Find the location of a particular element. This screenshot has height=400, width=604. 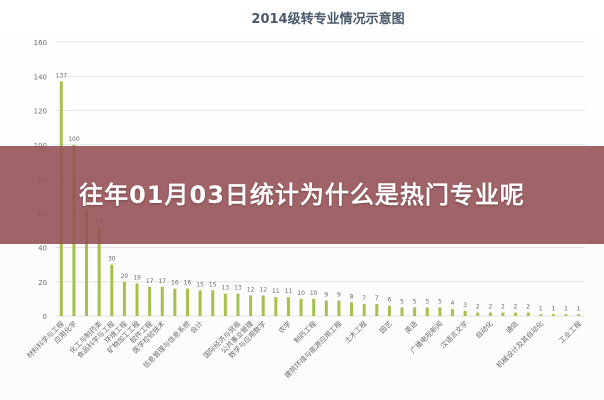

data-label: 19 is located at coordinates (137, 277).